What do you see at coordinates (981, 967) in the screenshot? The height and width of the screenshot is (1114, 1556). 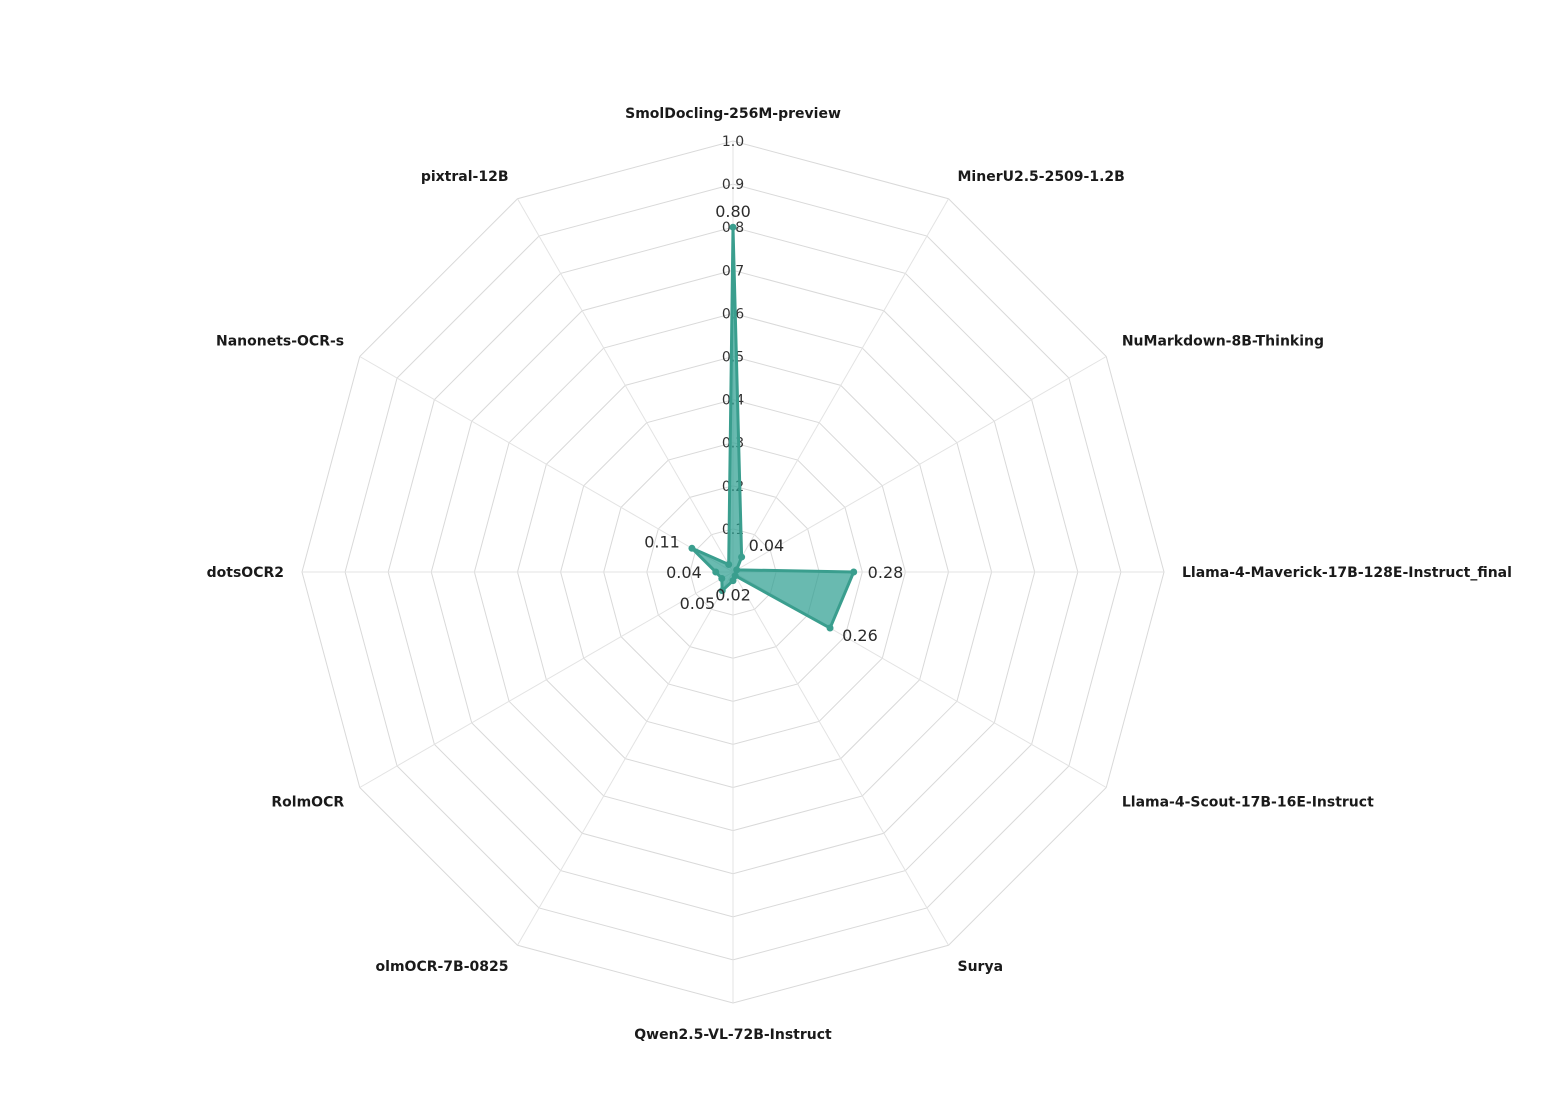 I see `category-label: Surya` at bounding box center [981, 967].